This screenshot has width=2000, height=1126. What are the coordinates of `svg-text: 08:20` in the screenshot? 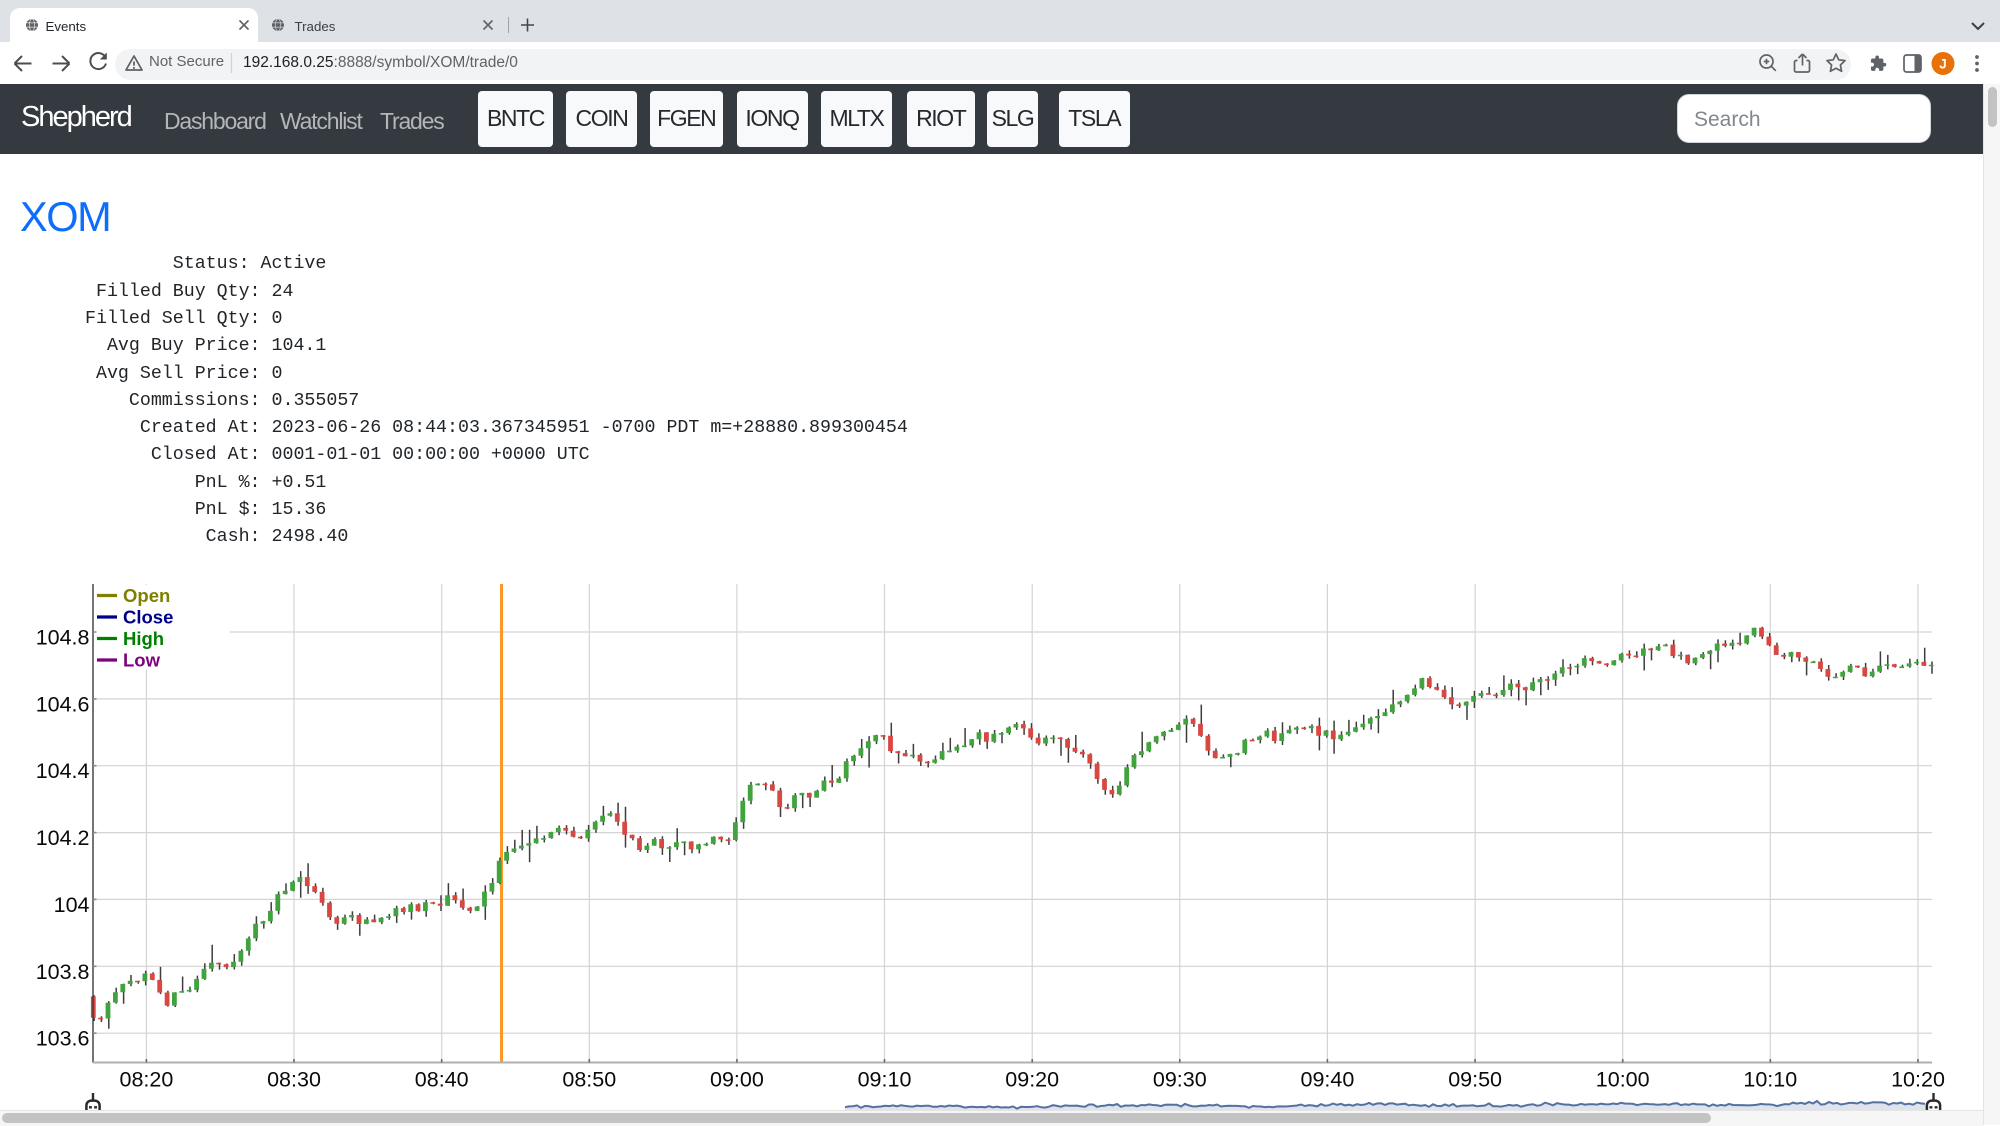 It's located at (146, 1080).